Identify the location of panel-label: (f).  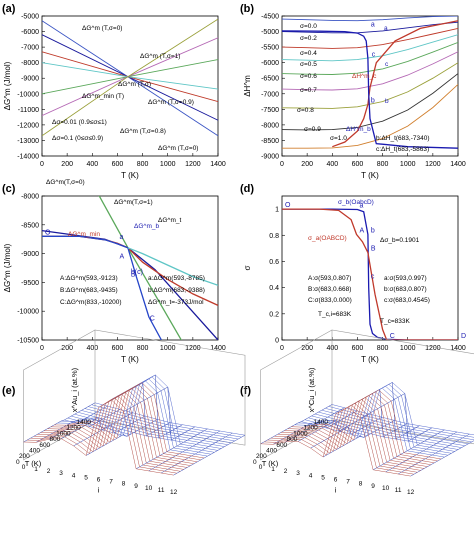
(245, 391).